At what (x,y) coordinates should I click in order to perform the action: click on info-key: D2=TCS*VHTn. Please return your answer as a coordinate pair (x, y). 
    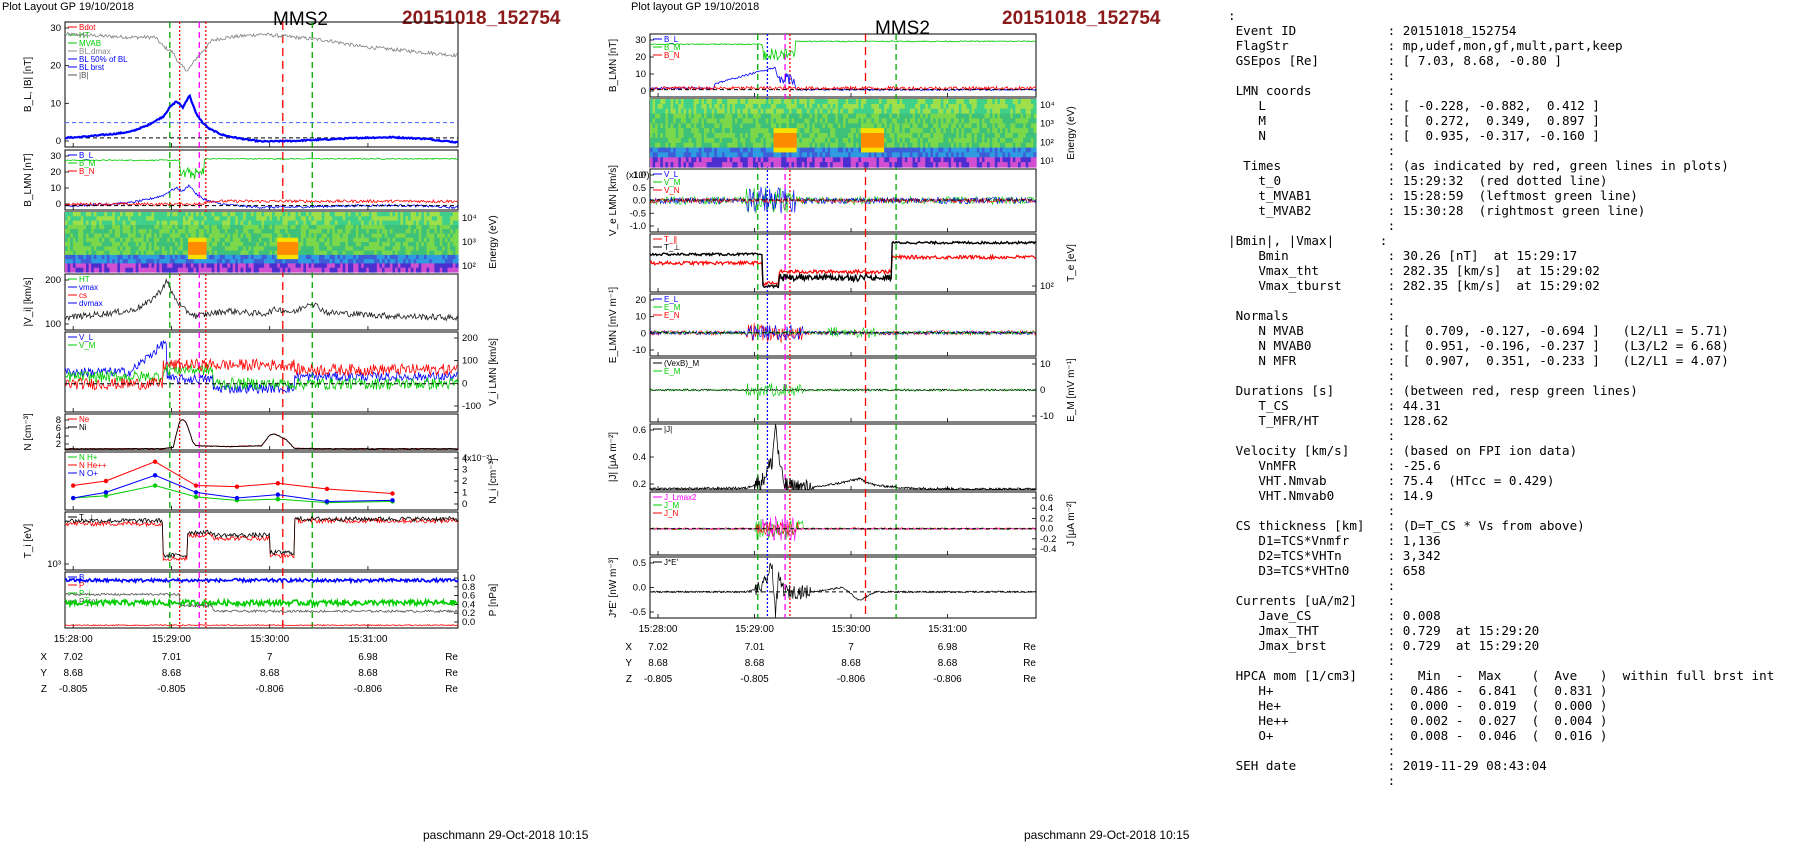
    Looking at the image, I should click on (1288, 555).